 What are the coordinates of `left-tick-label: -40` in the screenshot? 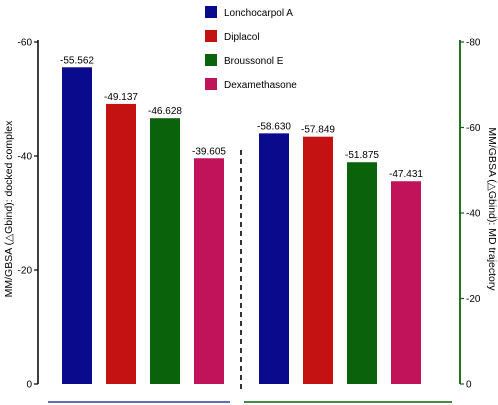 It's located at (25, 157).